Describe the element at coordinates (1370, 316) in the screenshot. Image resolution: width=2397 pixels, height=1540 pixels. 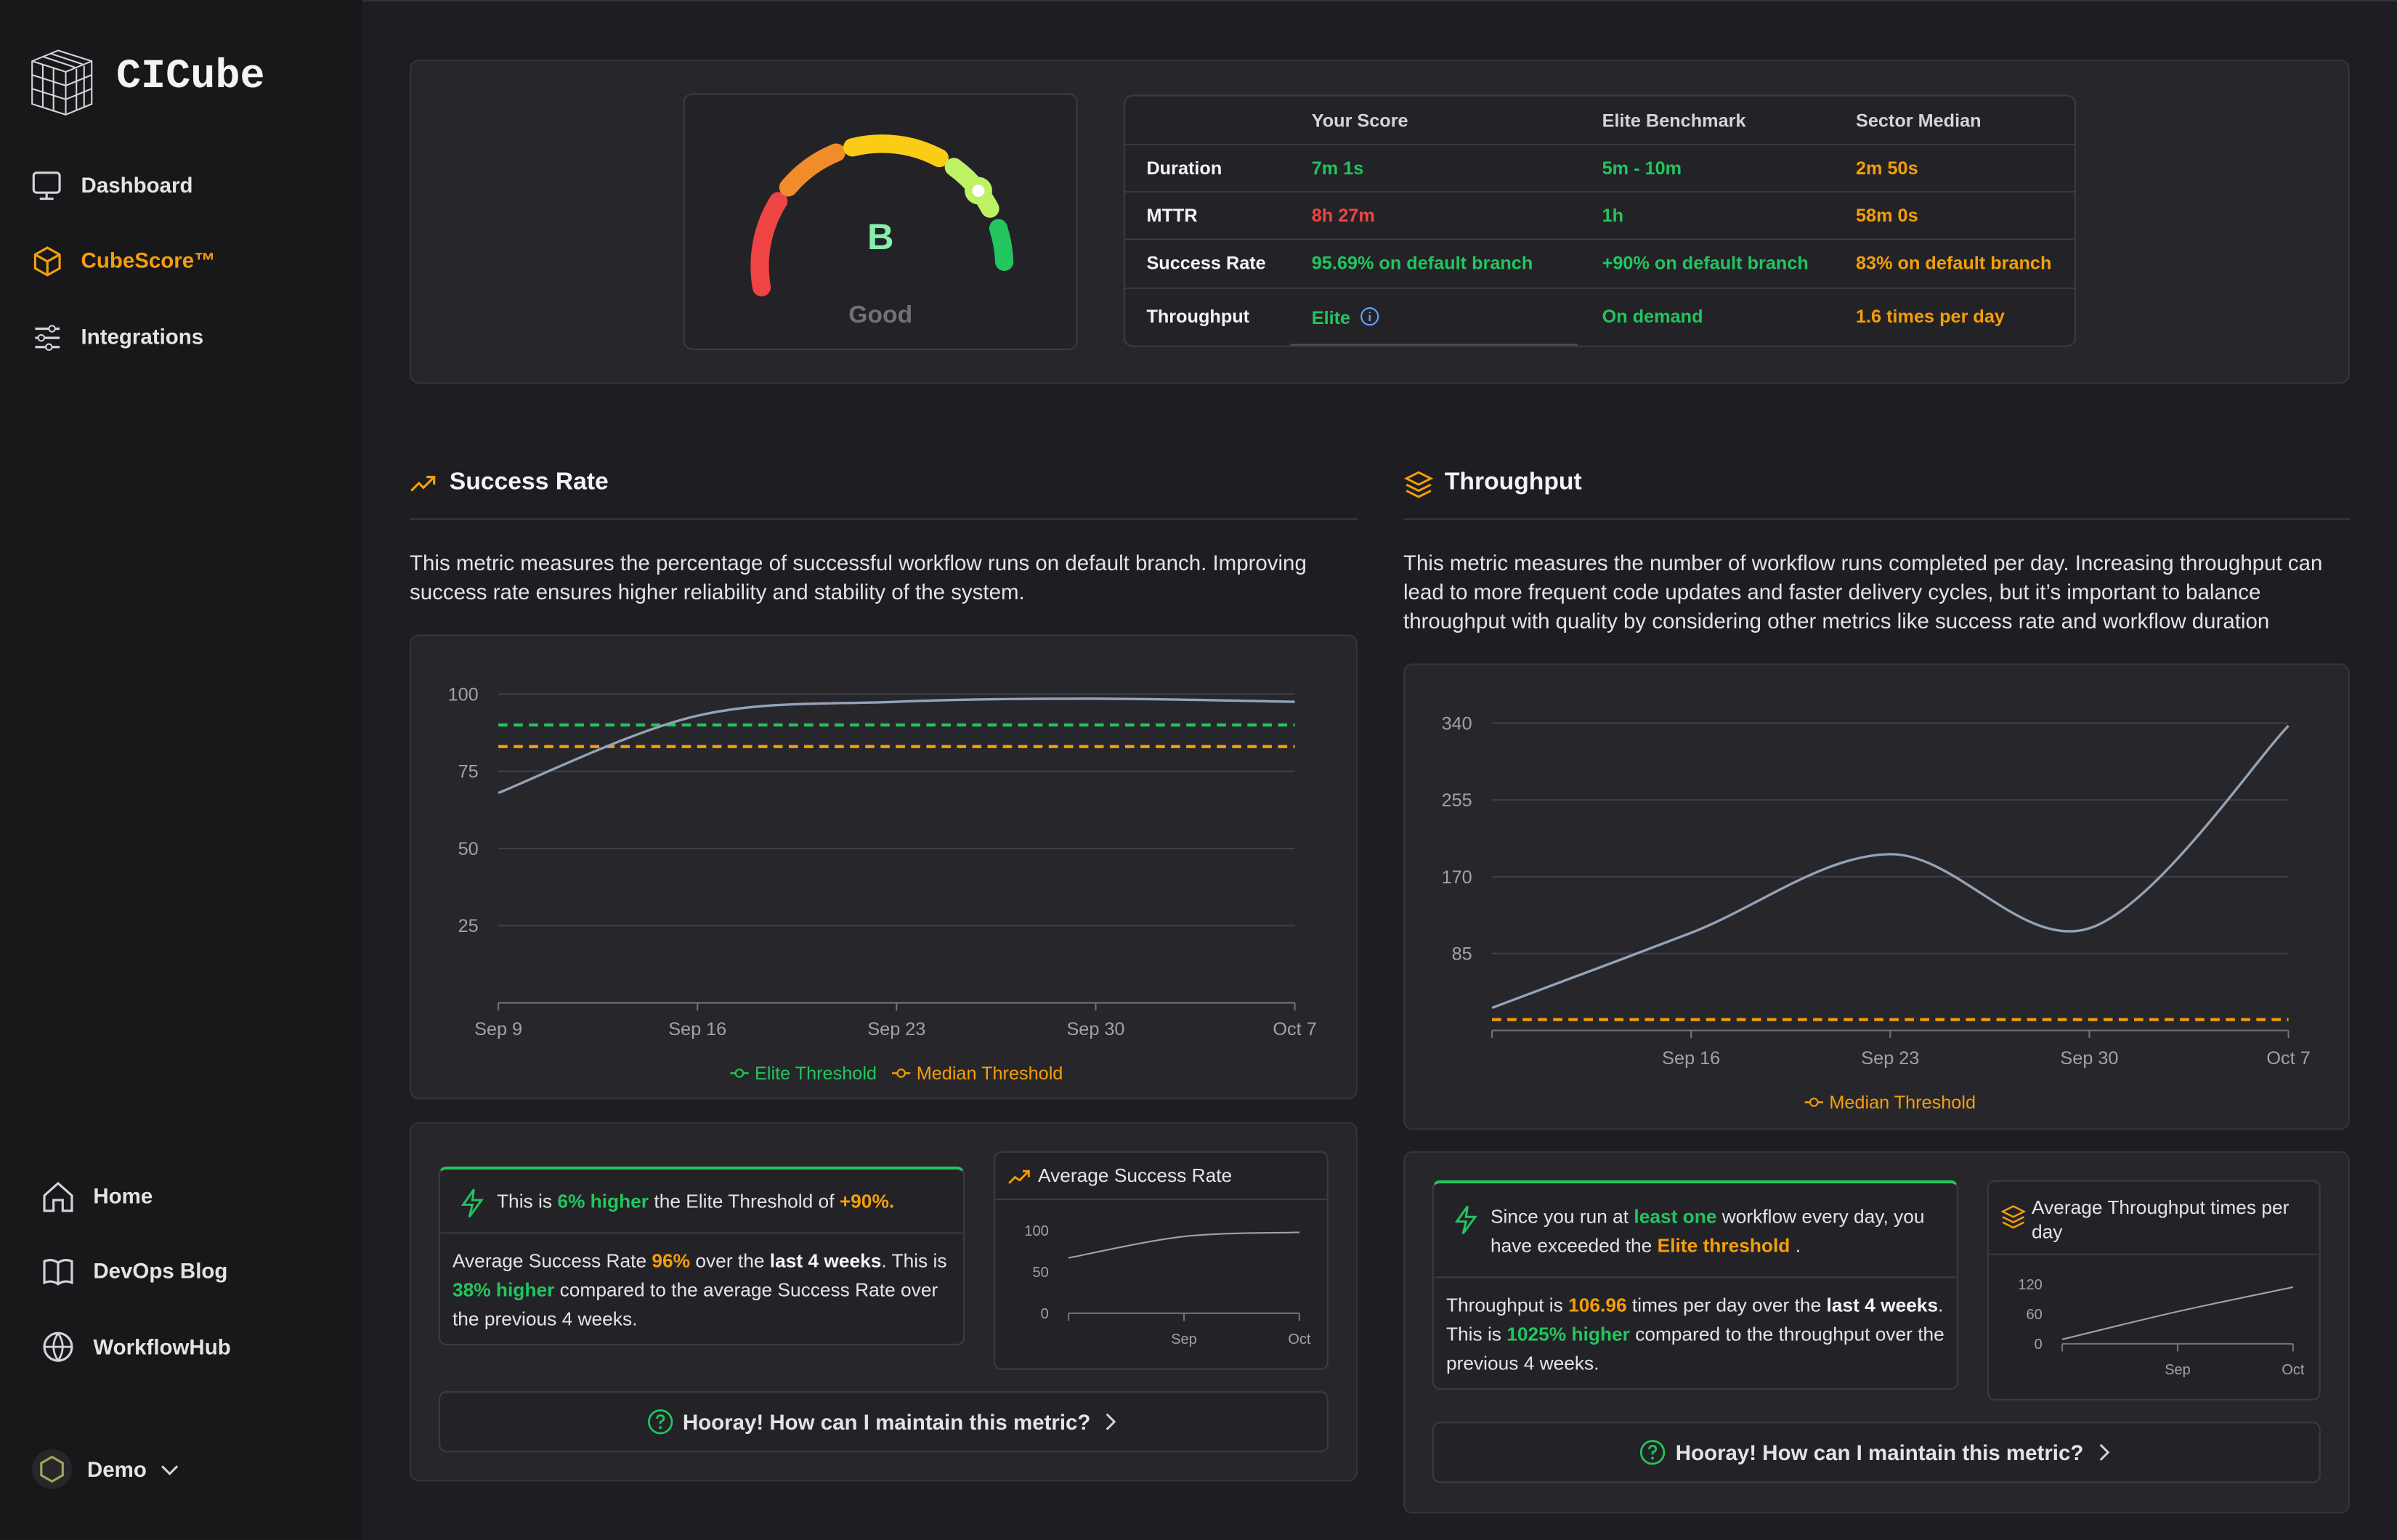
I see `info-icon` at that location.